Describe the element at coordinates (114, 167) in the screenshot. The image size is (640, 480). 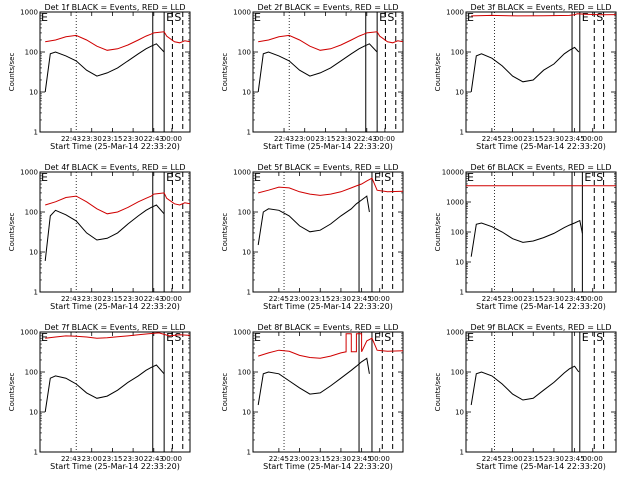
I see `panel-title: Det 4f BLACK = Events, RED = LLD` at that location.